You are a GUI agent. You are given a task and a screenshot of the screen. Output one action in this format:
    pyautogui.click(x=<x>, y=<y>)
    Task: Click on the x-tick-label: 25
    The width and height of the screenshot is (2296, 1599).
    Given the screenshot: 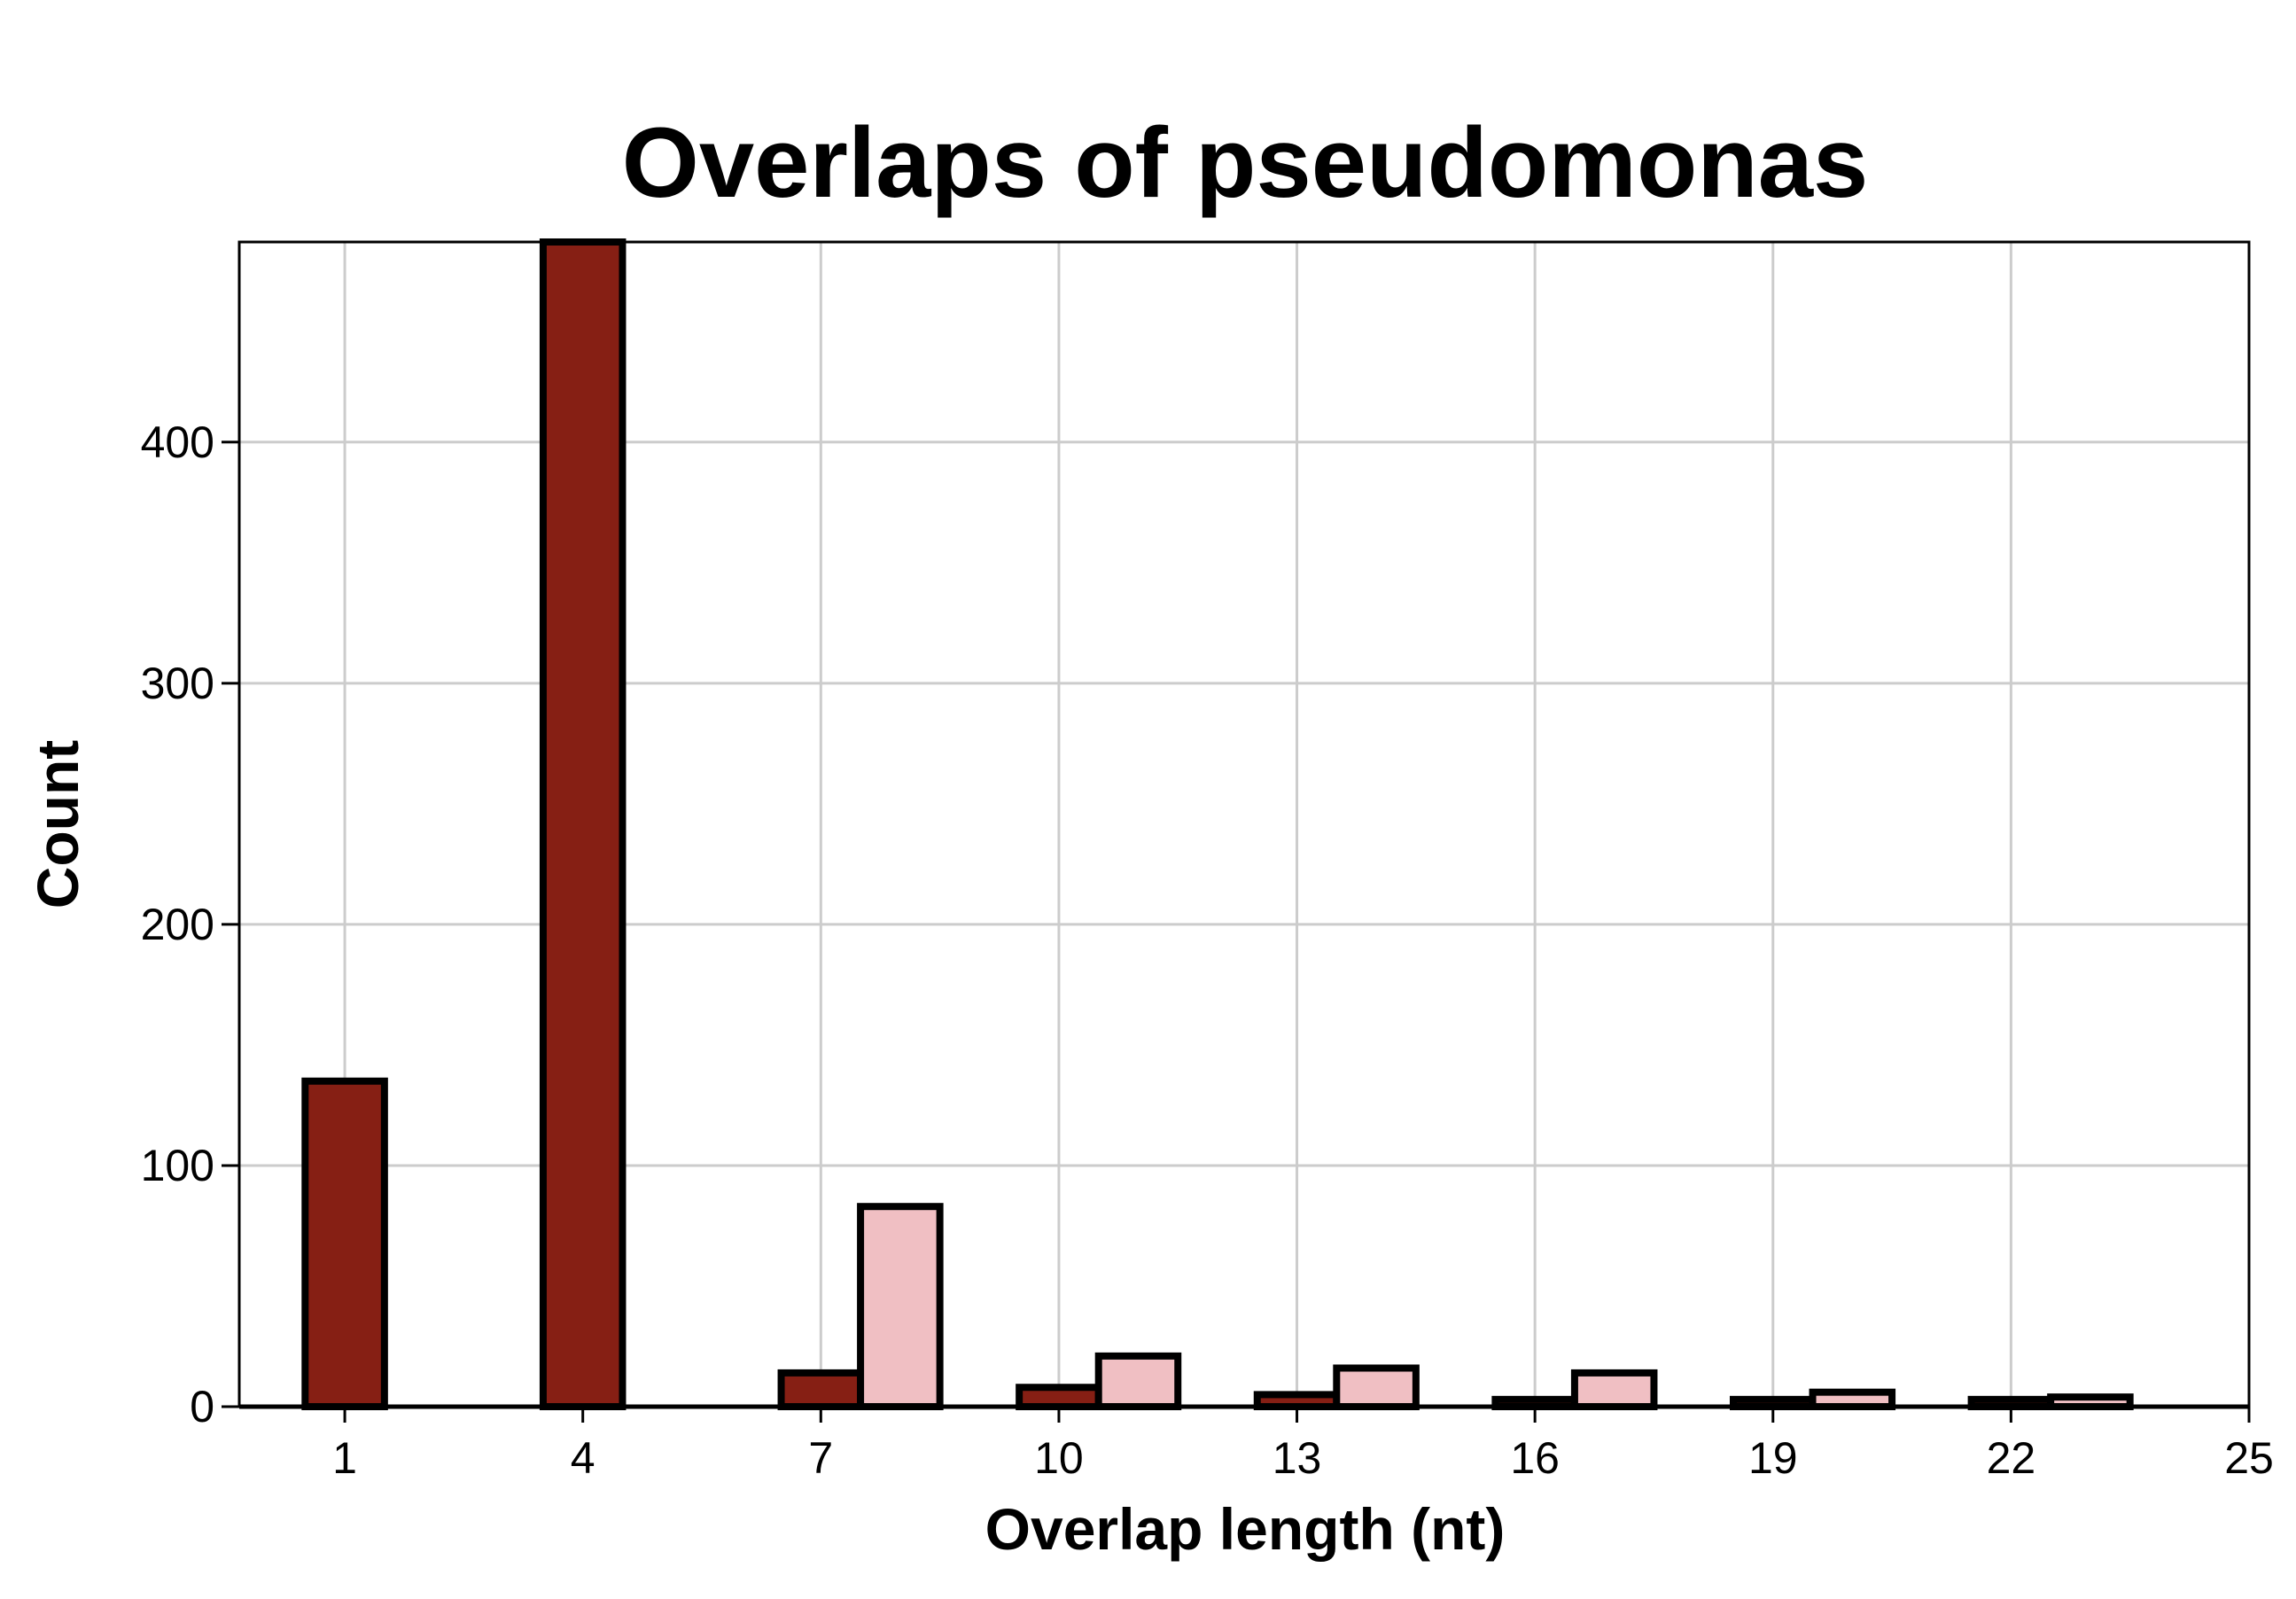 What is the action you would take?
    pyautogui.click(x=2249, y=1458)
    